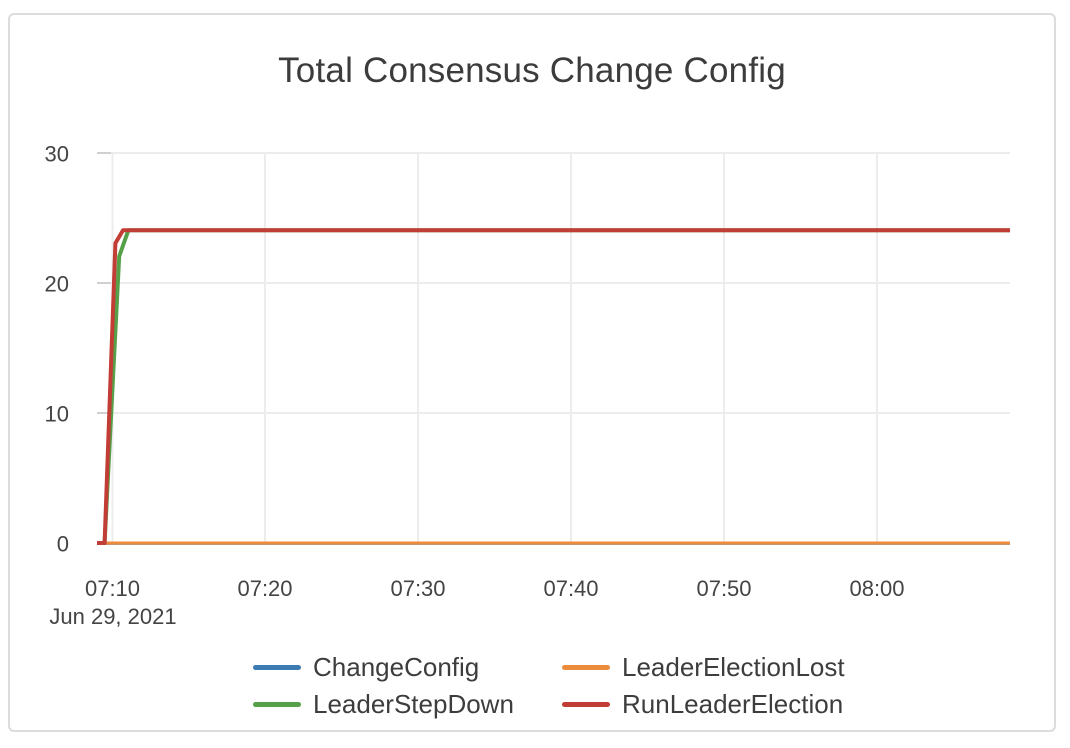 This screenshot has width=1070, height=748. Describe the element at coordinates (570, 588) in the screenshot. I see `x-tick-label: 07:40` at that location.